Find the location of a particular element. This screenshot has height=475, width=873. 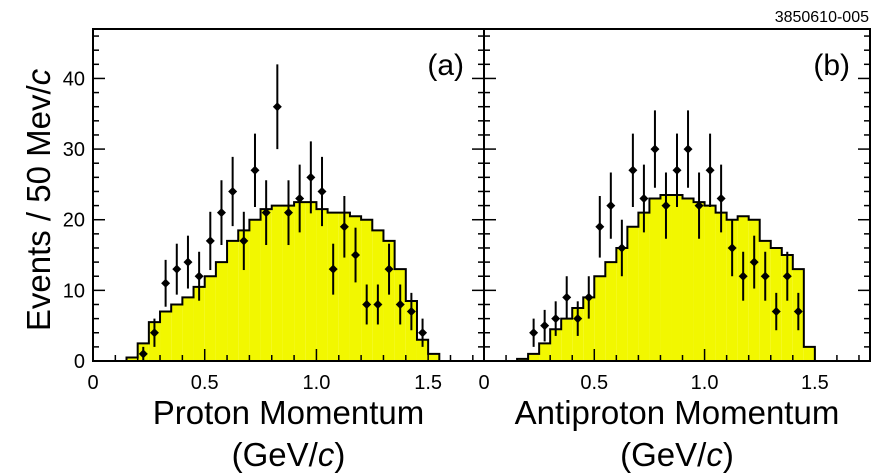

y-axis-title: Events / 50 Mev/c is located at coordinates (38, 199).